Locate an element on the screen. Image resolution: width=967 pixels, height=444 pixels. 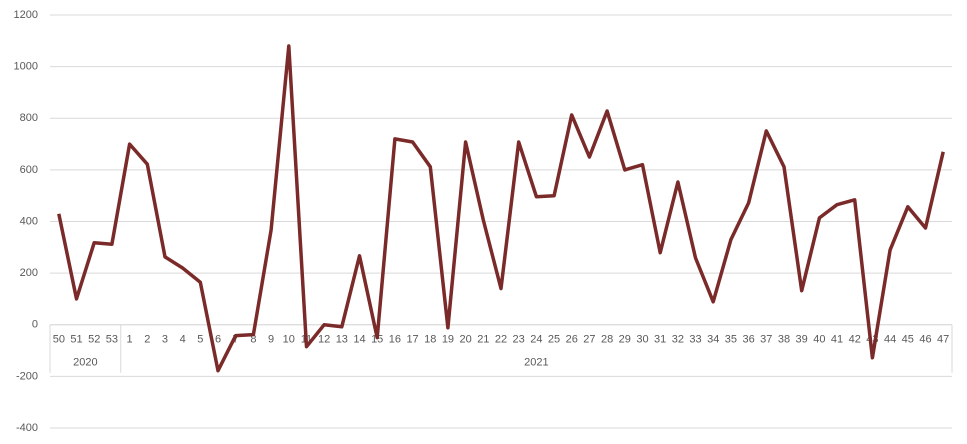
x-tick-label: 51 is located at coordinates (76, 340).